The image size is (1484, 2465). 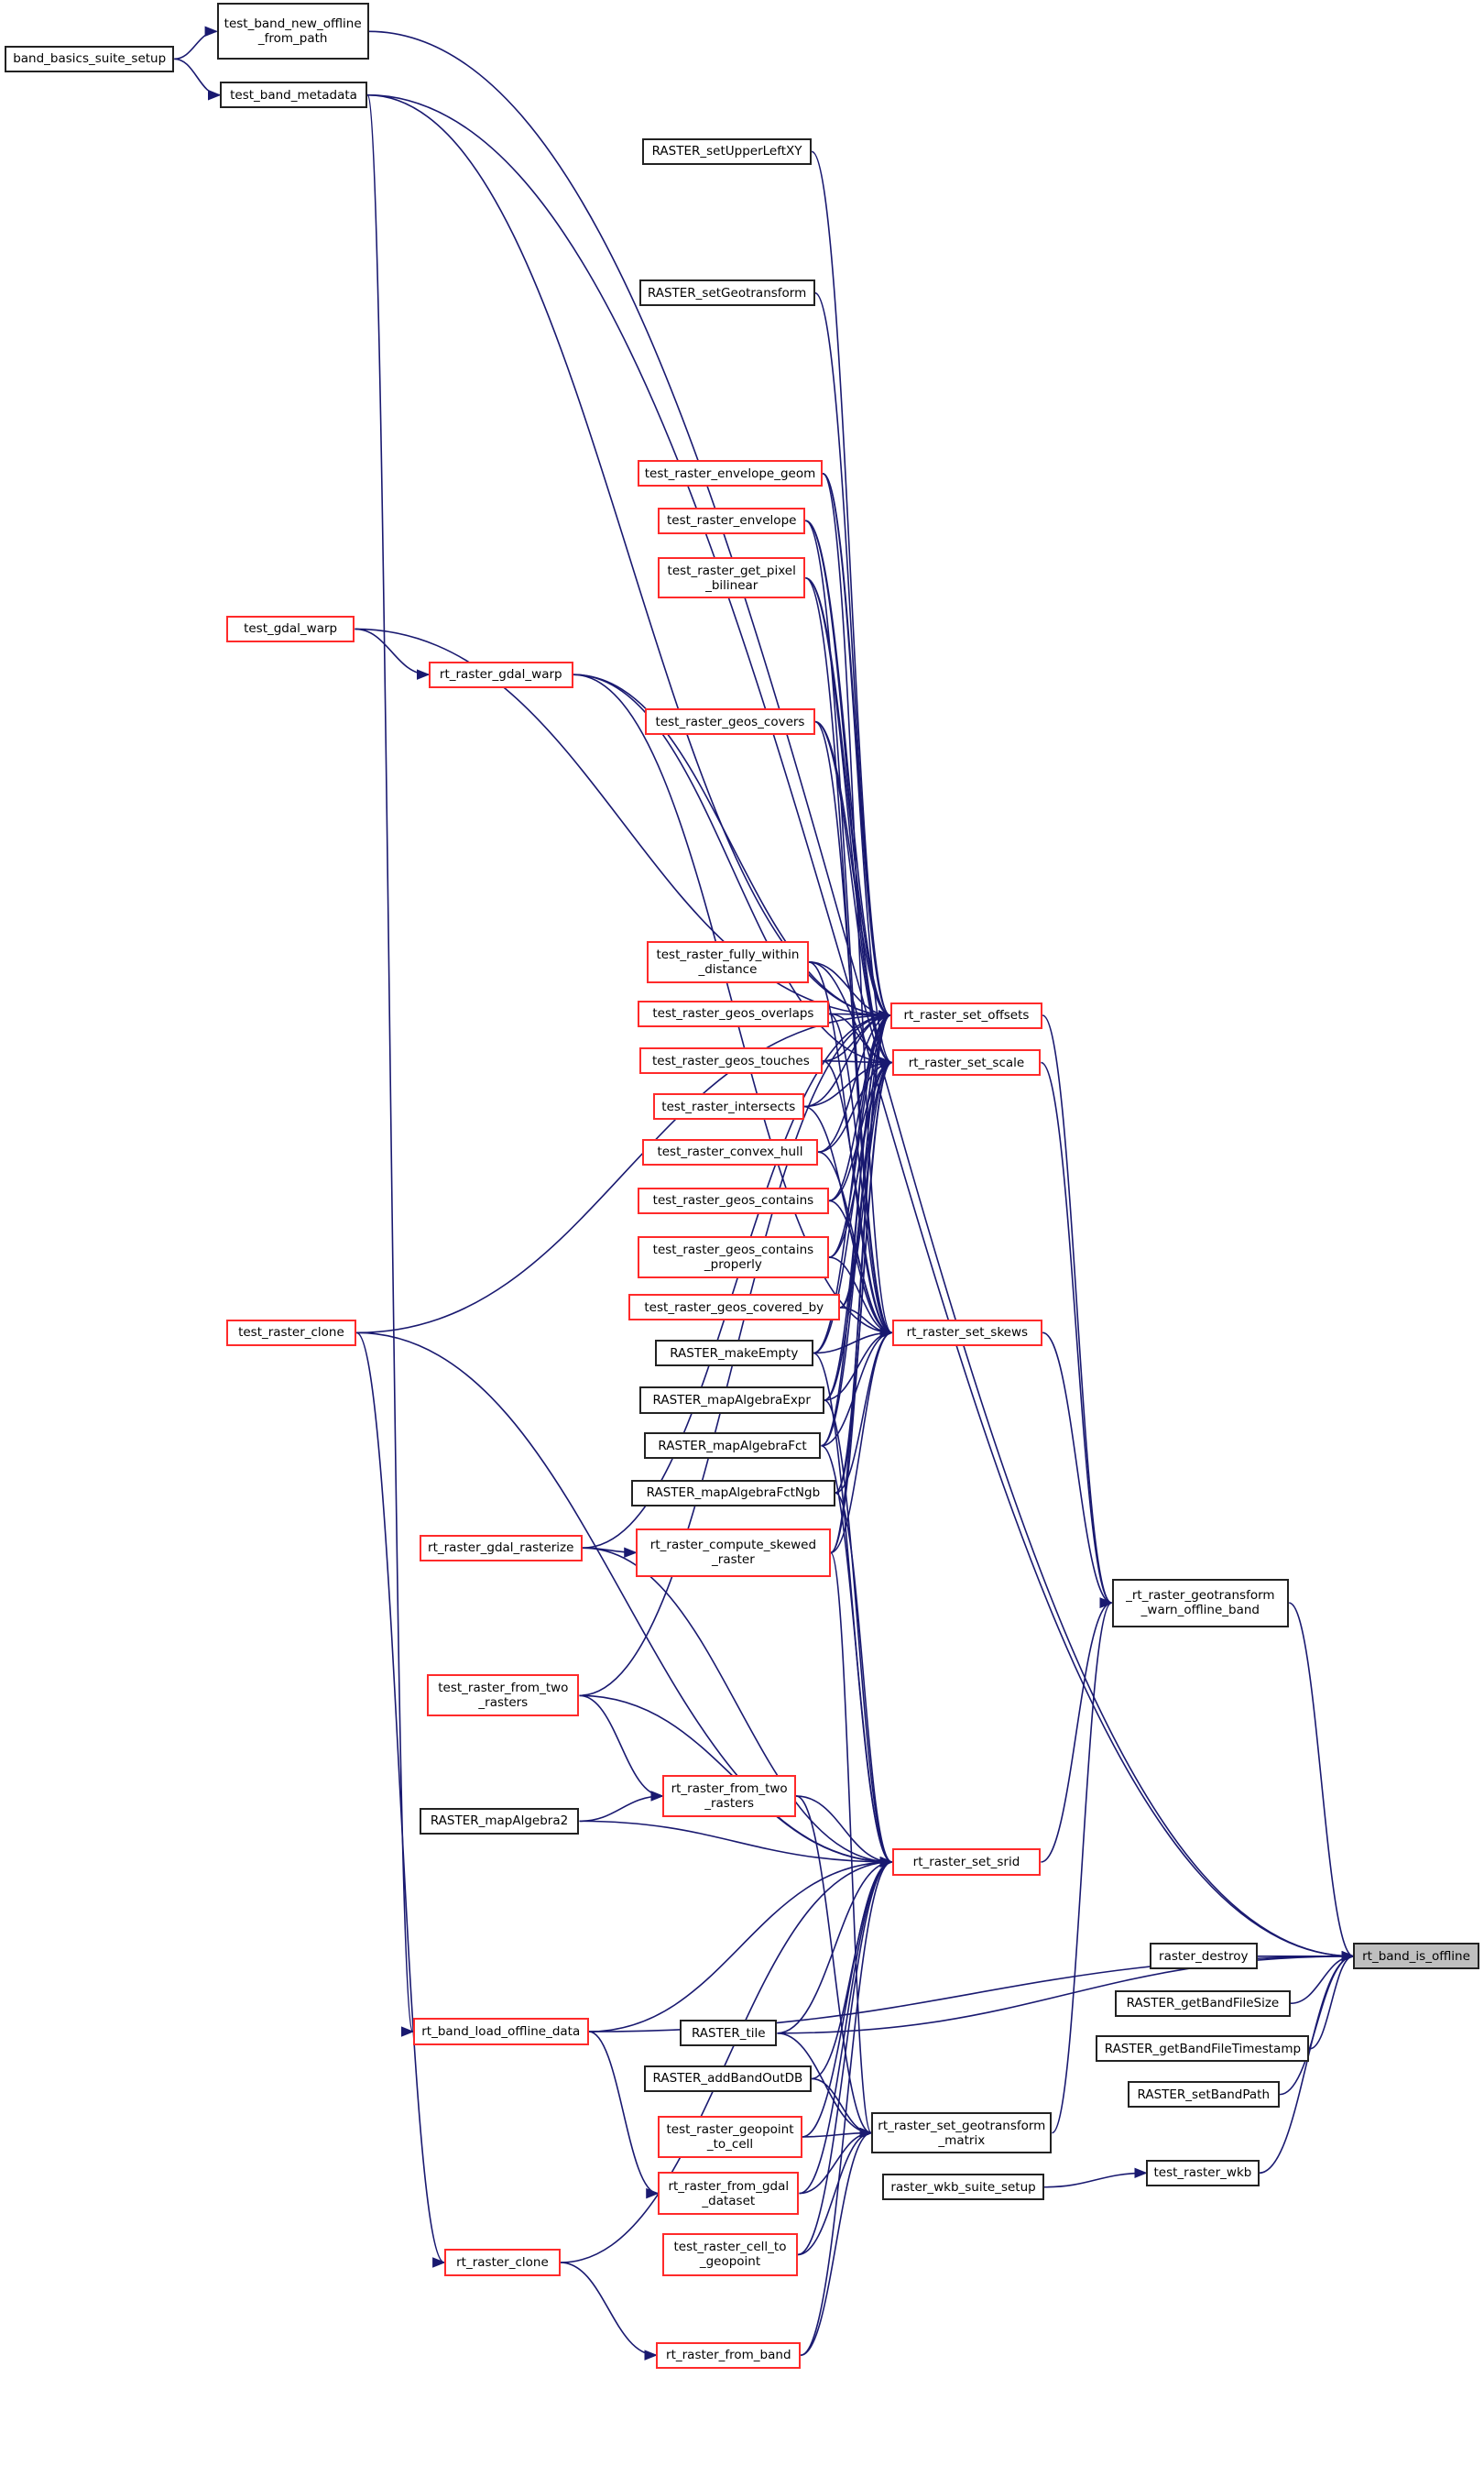 What do you see at coordinates (728, 2079) in the screenshot?
I see `graph-node-raster-addbandoutdb: RASTER_addBandOutDB` at bounding box center [728, 2079].